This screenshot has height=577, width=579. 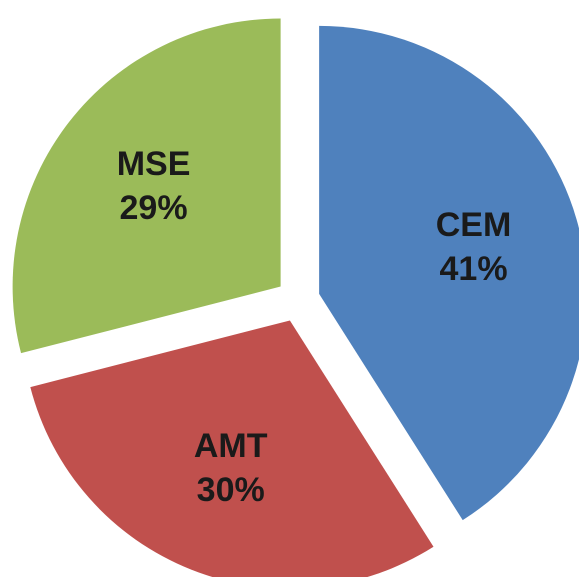 What do you see at coordinates (474, 269) in the screenshot?
I see `slice-value-label: 41%` at bounding box center [474, 269].